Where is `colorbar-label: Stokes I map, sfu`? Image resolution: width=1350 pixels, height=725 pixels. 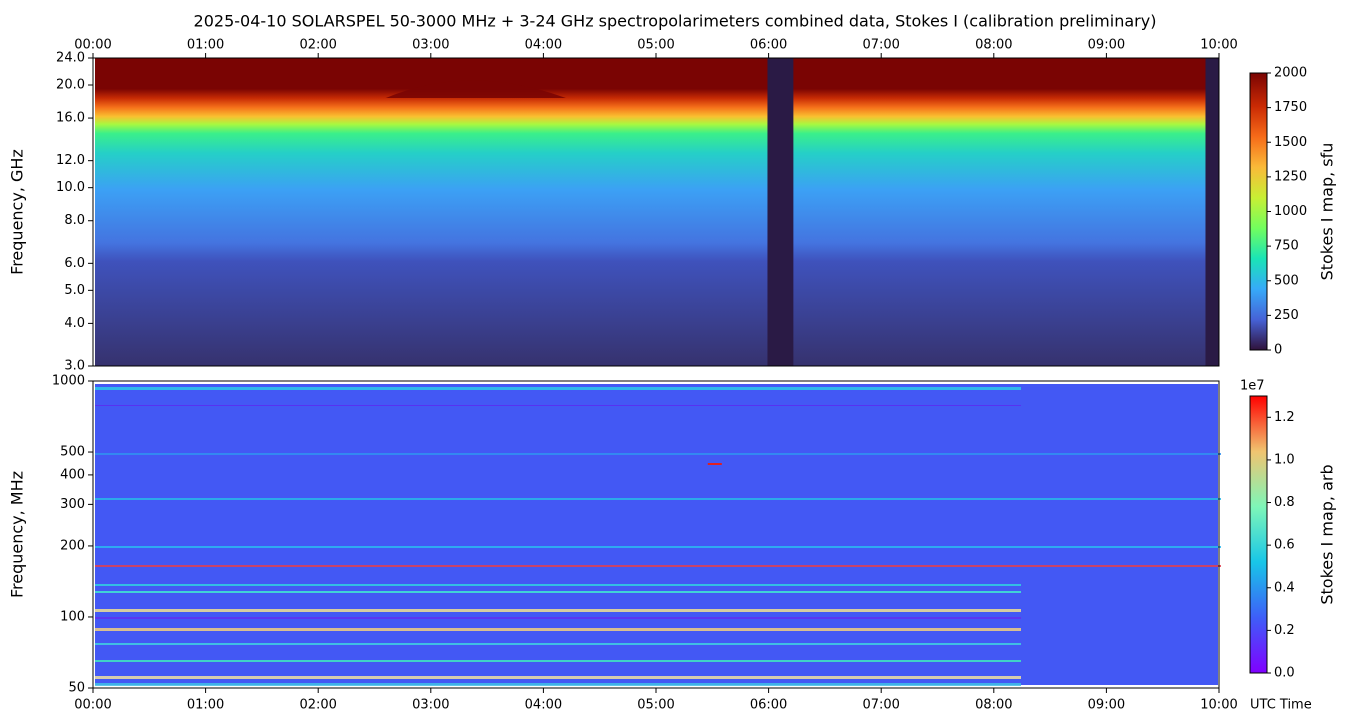
colorbar-label: Stokes I map, sfu is located at coordinates (1327, 212).